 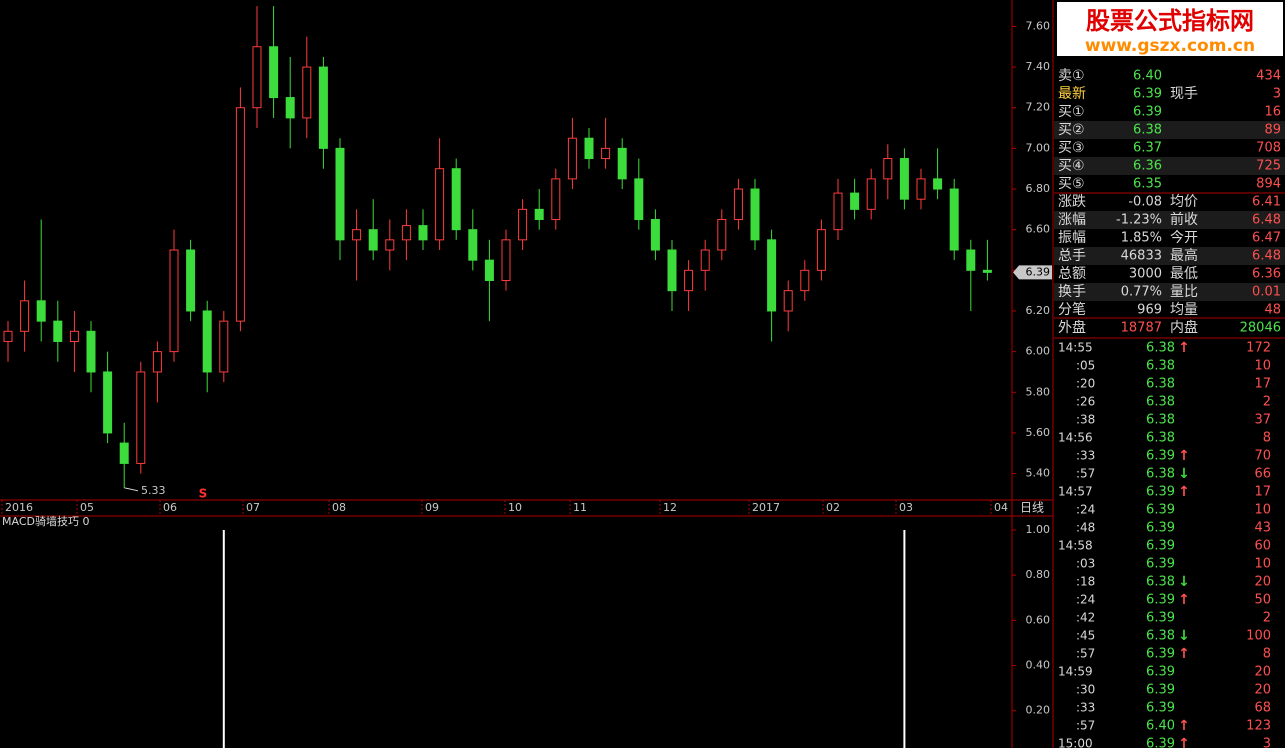 What do you see at coordinates (1184, 292) in the screenshot?
I see `stat-label: 量比` at bounding box center [1184, 292].